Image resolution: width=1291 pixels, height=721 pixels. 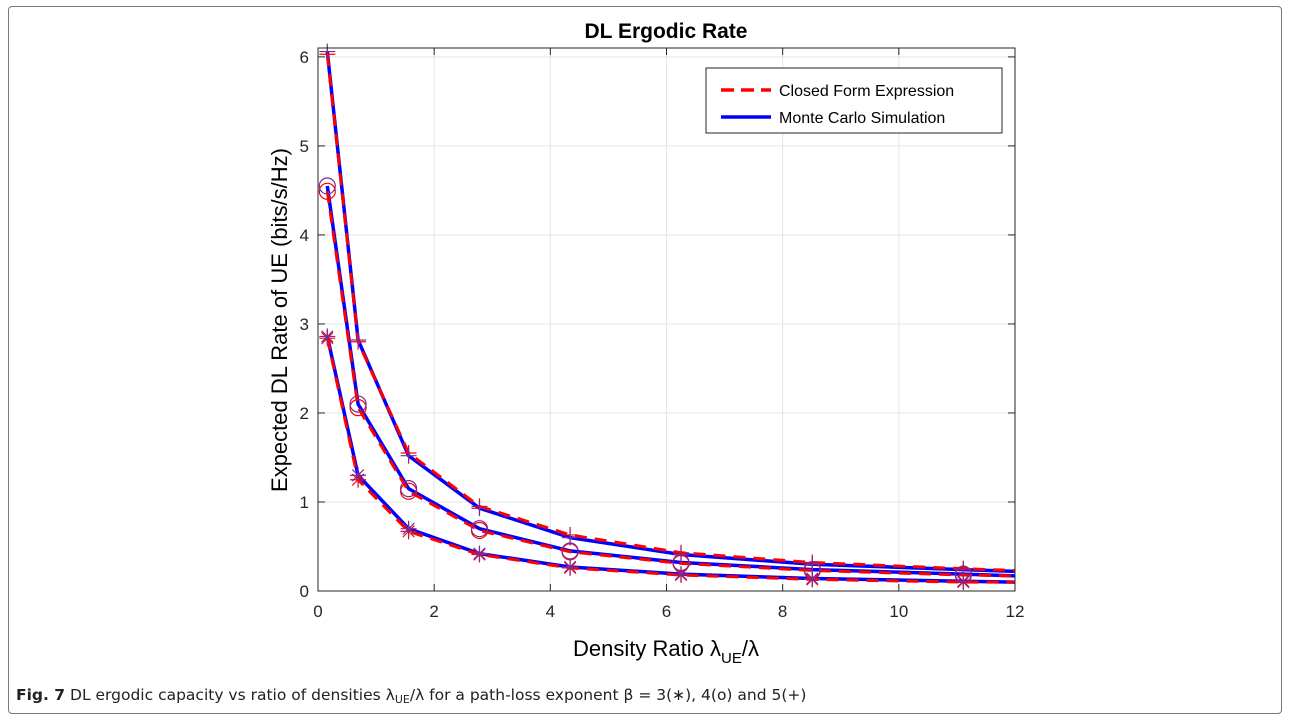 What do you see at coordinates (666, 611) in the screenshot?
I see `x-tick-label: 6` at bounding box center [666, 611].